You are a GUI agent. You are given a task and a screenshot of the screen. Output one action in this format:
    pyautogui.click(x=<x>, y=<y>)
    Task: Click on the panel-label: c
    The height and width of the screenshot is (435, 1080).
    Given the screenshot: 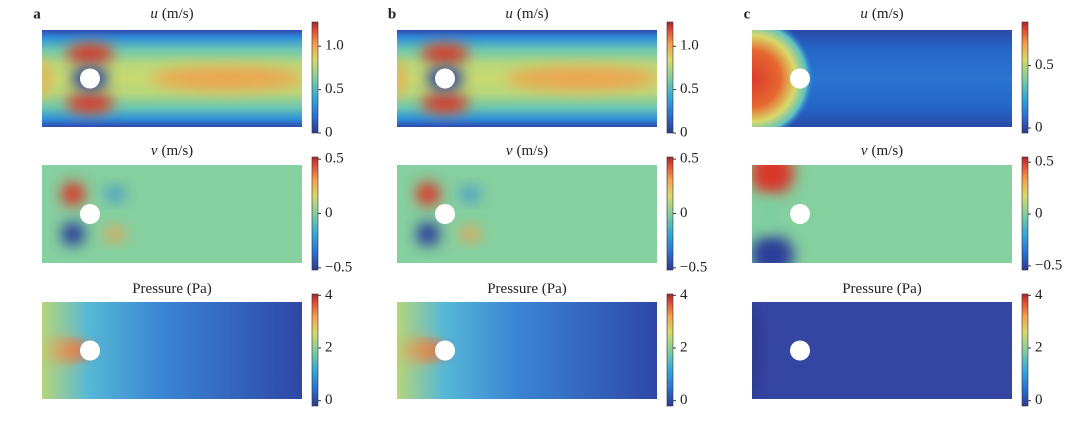 What is the action you would take?
    pyautogui.click(x=747, y=14)
    